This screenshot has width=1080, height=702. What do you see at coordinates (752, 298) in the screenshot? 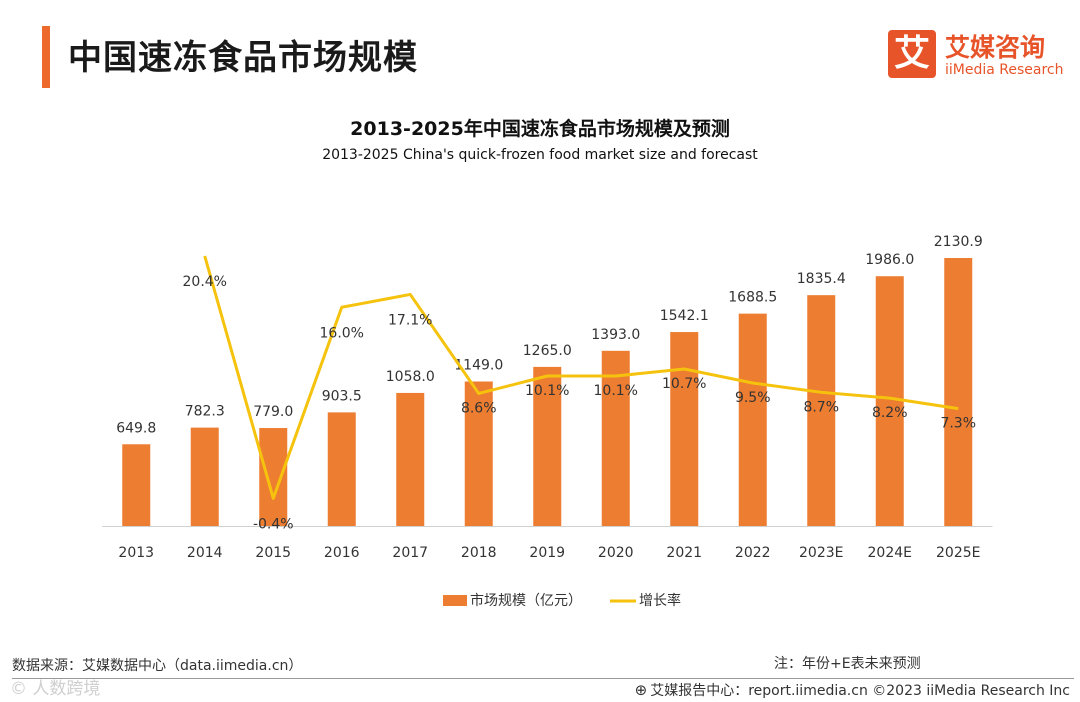
I see `bar-label-2022: 1688.5` at bounding box center [752, 298].